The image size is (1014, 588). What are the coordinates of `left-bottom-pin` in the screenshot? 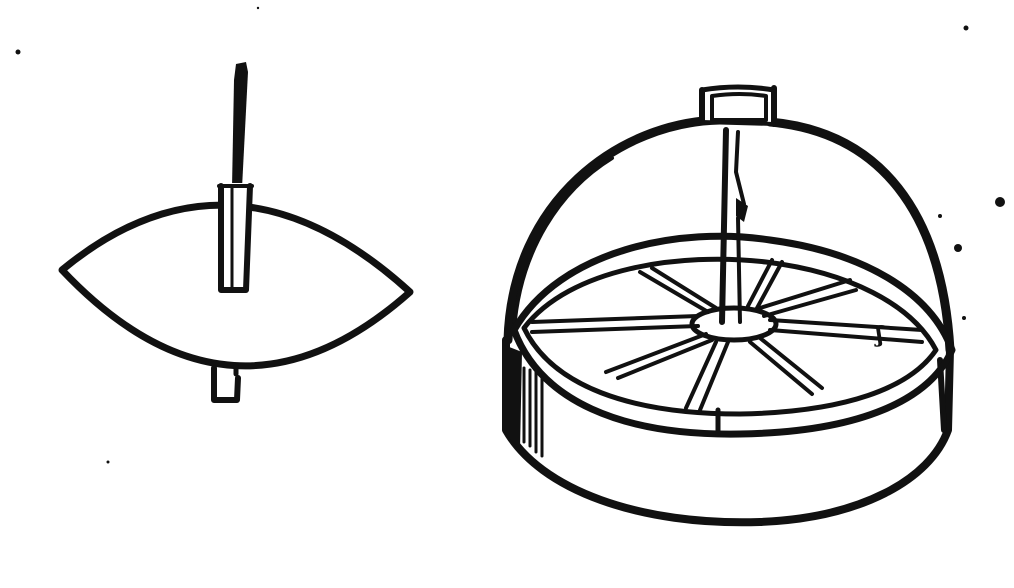 It's located at (226, 383).